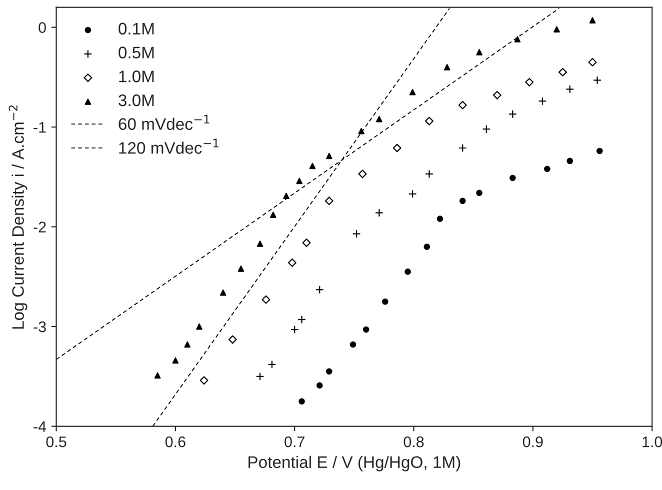 The image size is (662, 490). Describe the element at coordinates (414, 442) in the screenshot. I see `x-tick-label: 0.8` at that location.